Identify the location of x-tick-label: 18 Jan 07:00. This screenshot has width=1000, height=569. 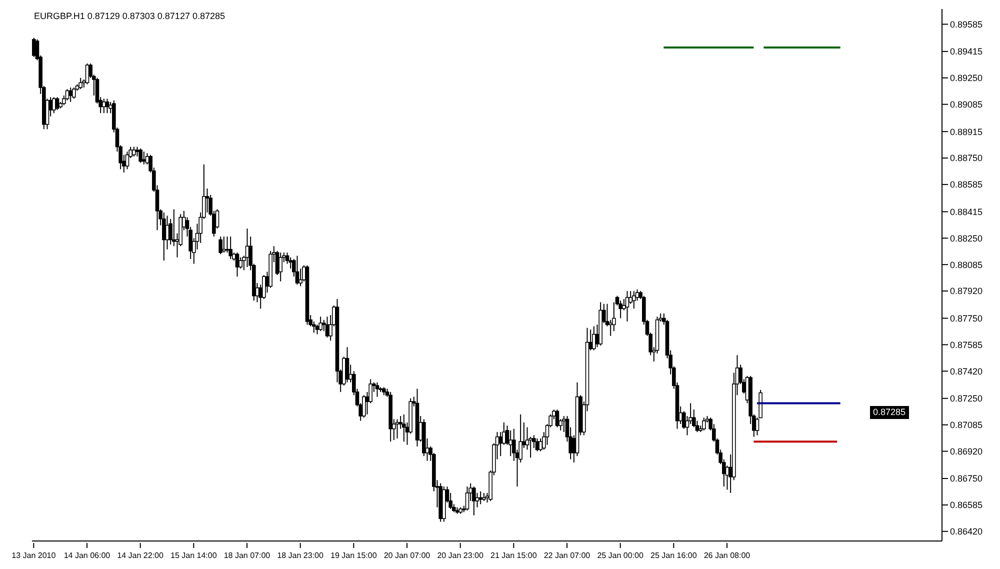
(247, 555).